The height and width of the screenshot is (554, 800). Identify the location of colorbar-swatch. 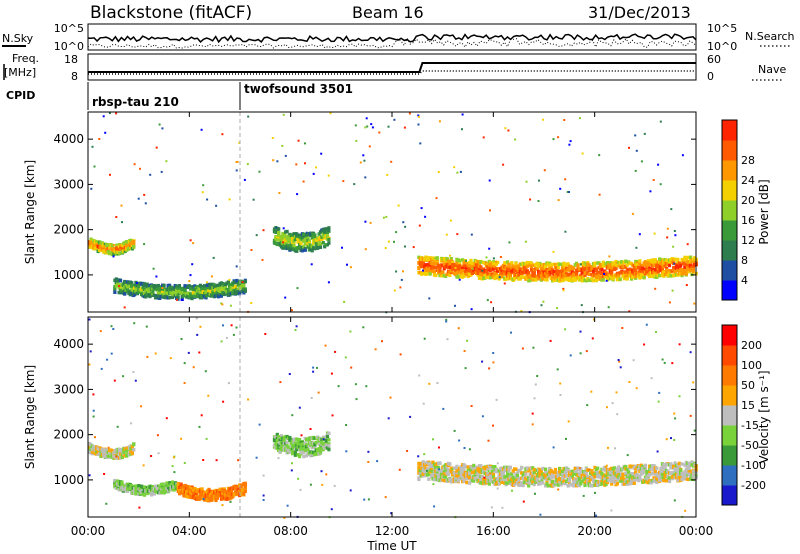
(729, 170).